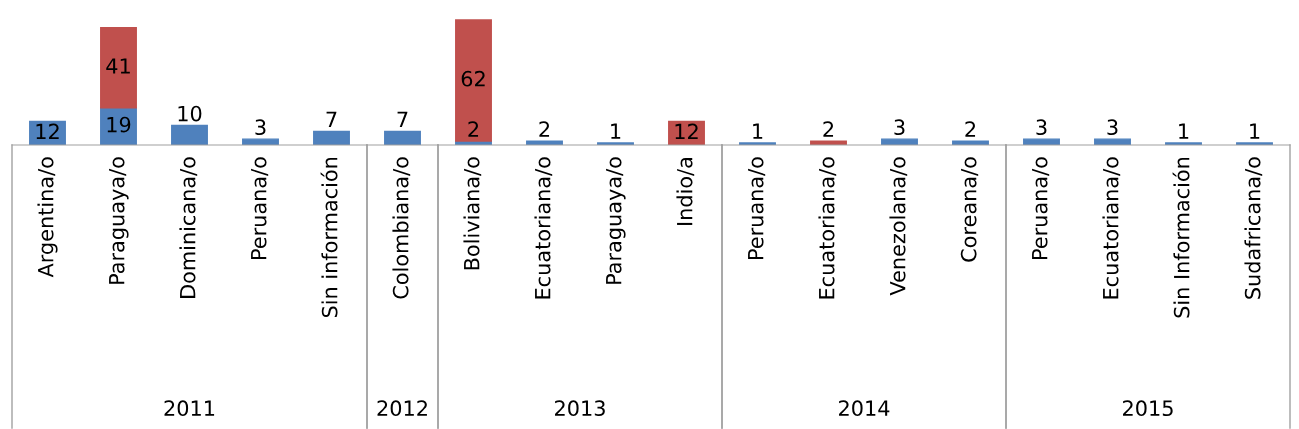  What do you see at coordinates (472, 213) in the screenshot?
I see `x-tick-label: Boliviana/o` at bounding box center [472, 213].